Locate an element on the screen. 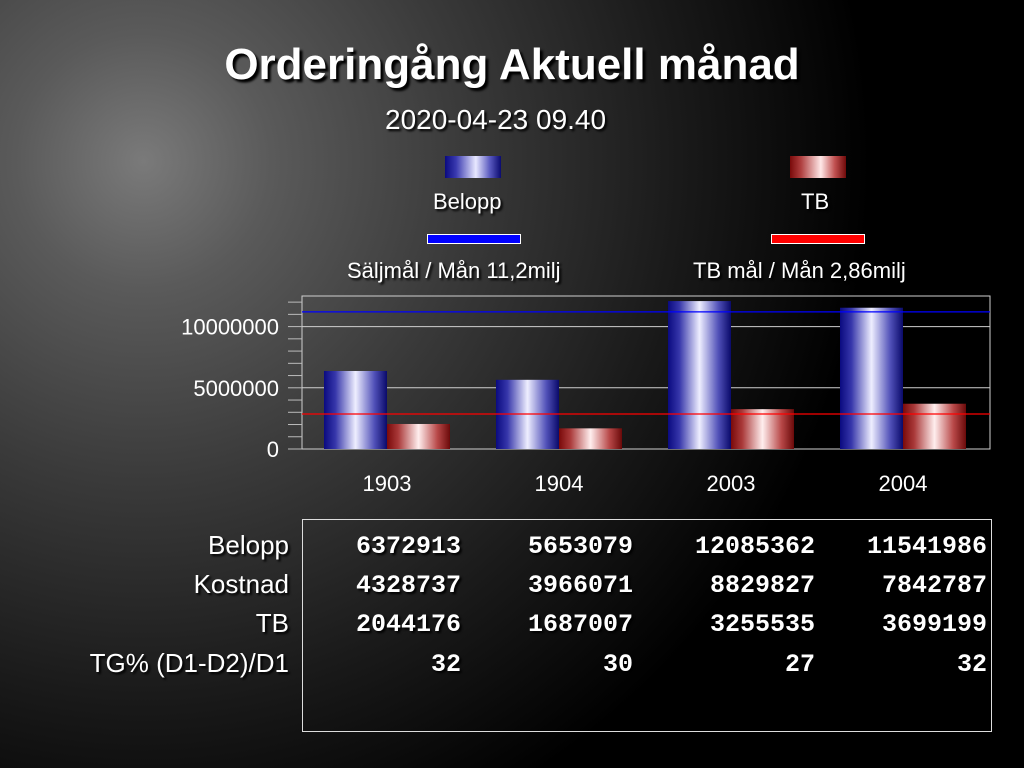 The image size is (1024, 768). legend-swatch-tb is located at coordinates (818, 167).